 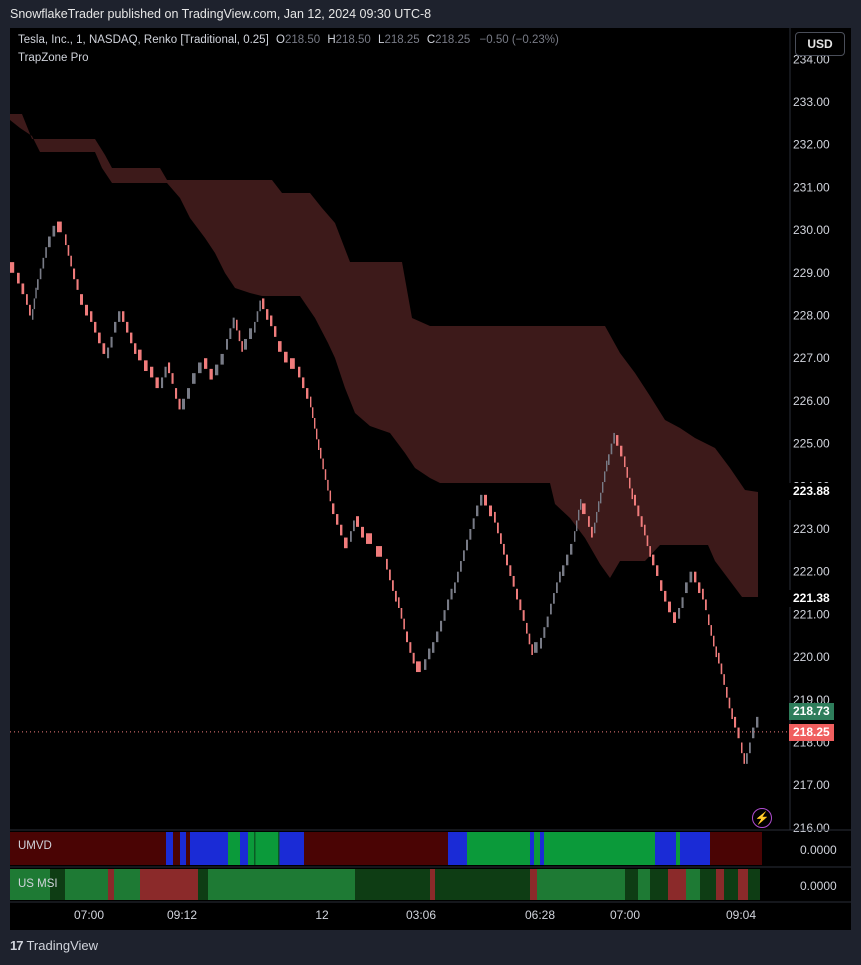 I want to click on umvd-pane-title: UMVD, so click(x=35, y=846).